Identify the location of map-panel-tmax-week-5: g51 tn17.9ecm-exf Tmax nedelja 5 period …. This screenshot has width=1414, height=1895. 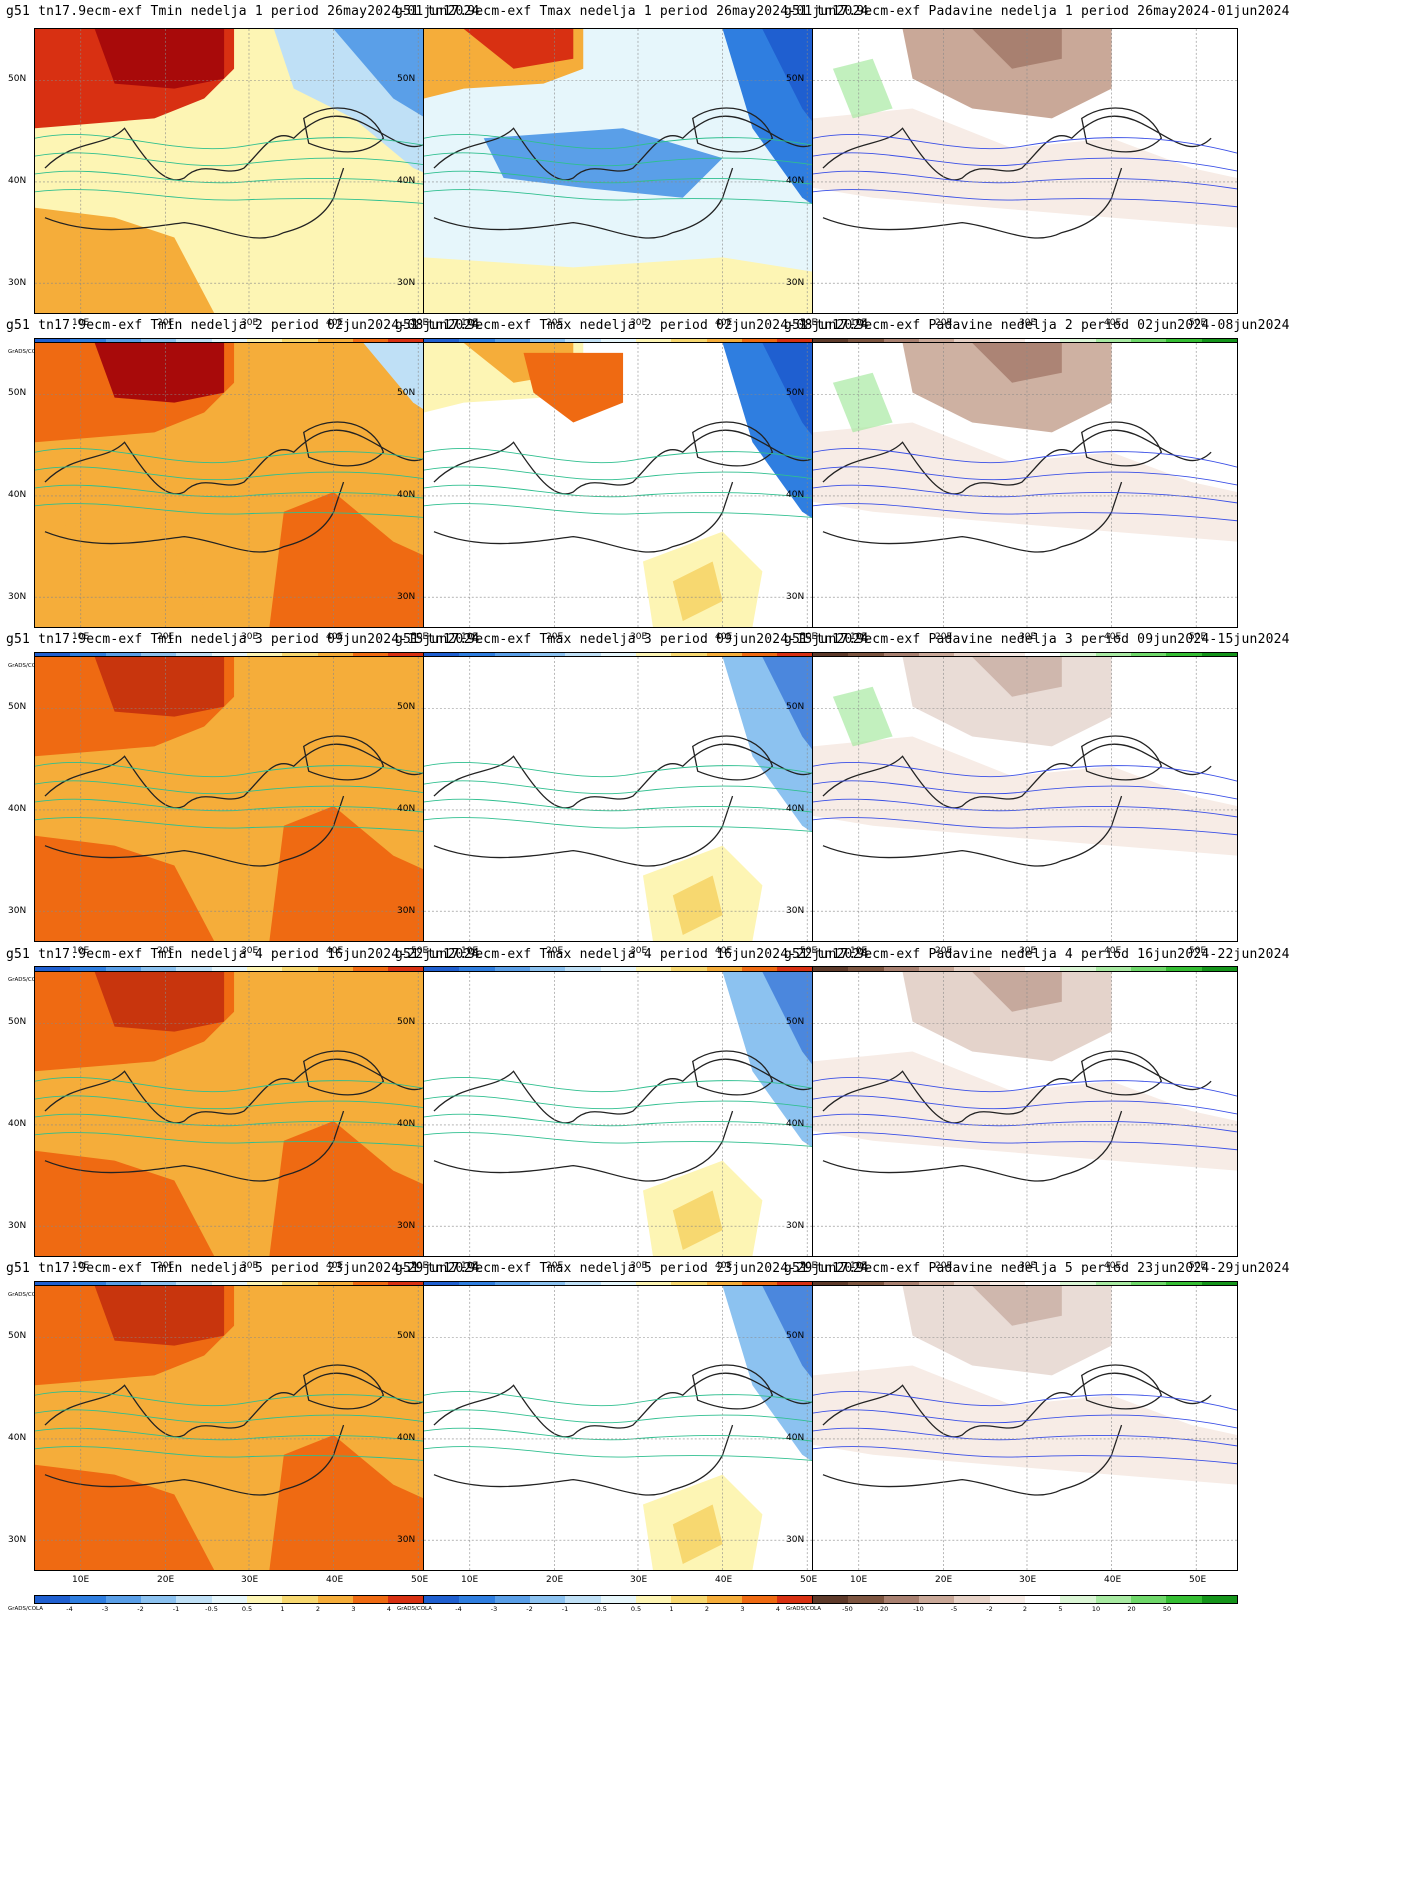
(631, 1440).